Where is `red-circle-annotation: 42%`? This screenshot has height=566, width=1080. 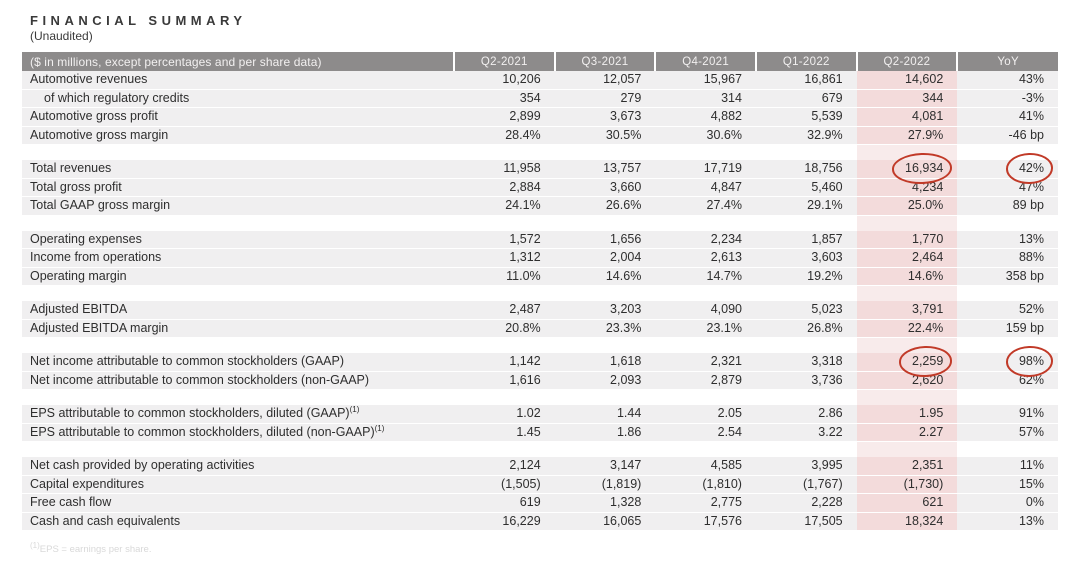 red-circle-annotation: 42% is located at coordinates (1031, 169).